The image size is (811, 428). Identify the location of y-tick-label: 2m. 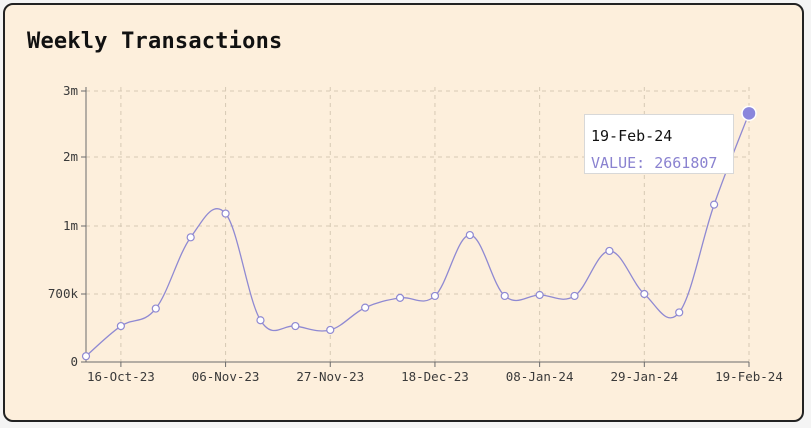
(70, 156).